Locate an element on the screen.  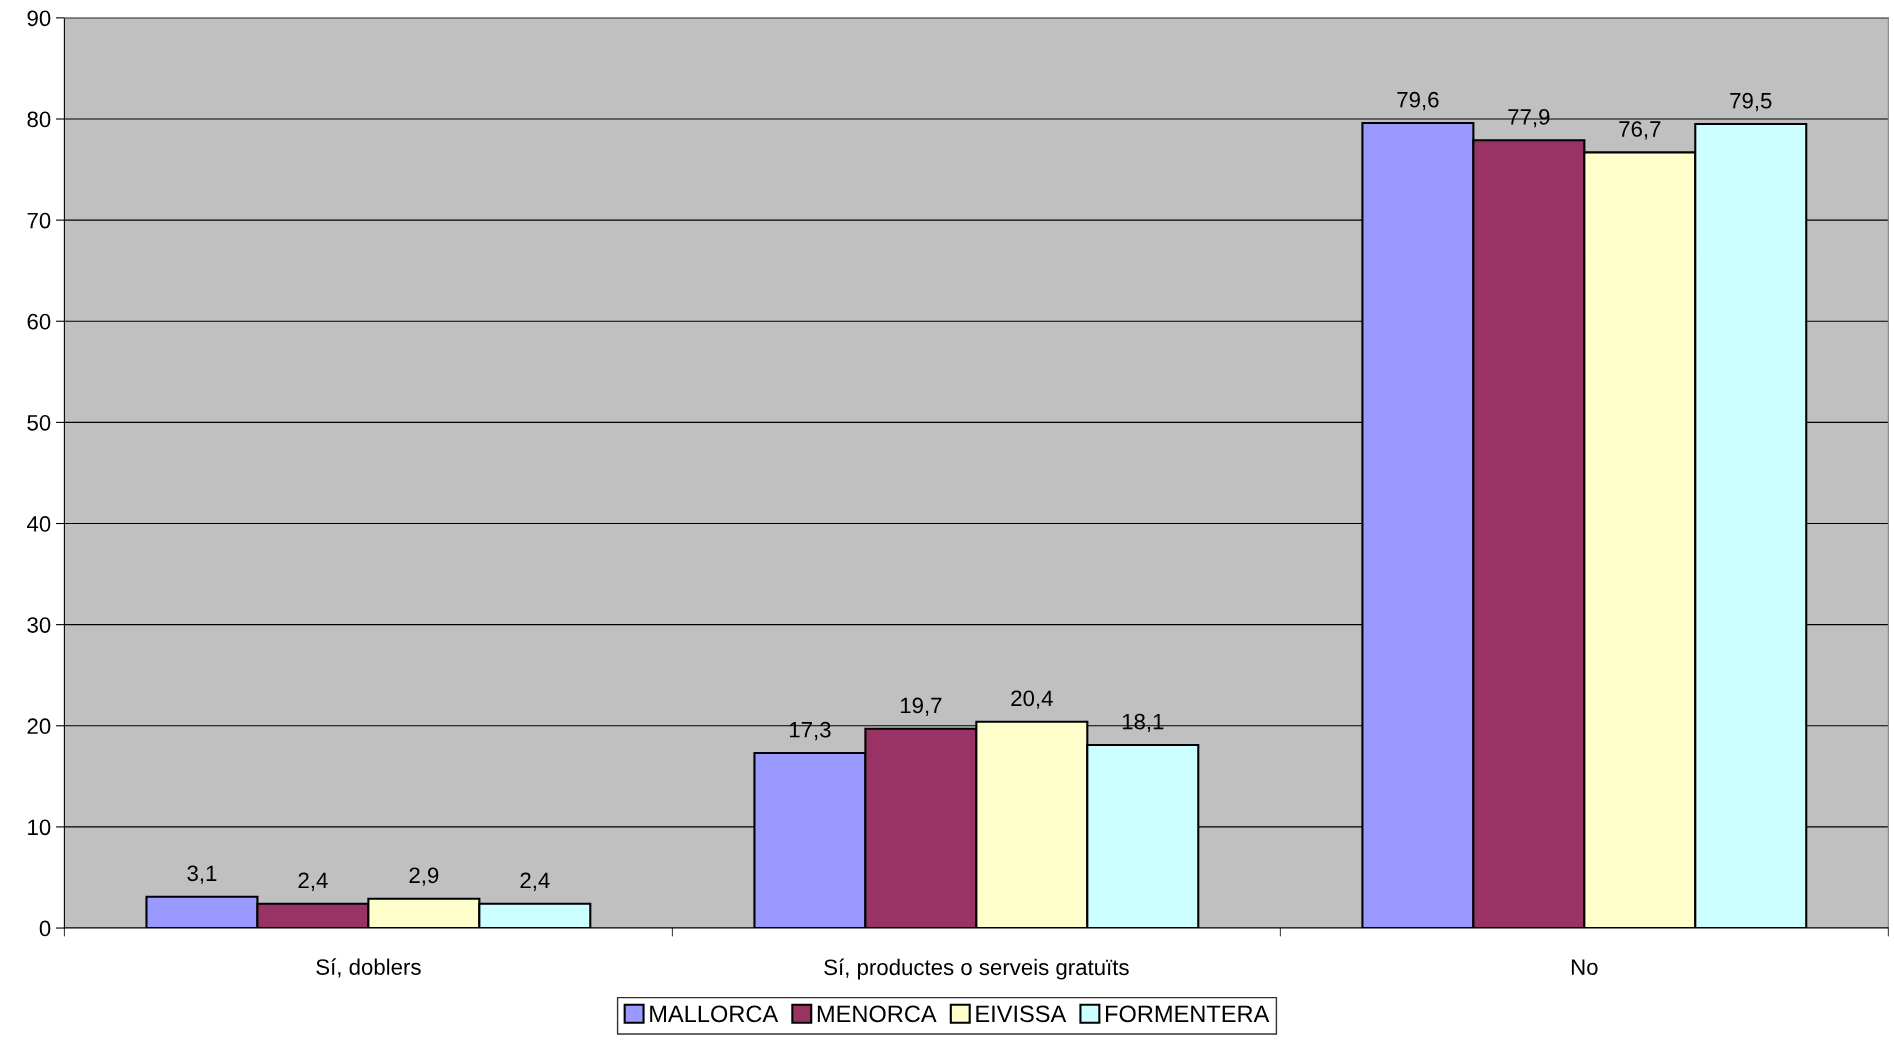
y-tick-label: 40 is located at coordinates (39, 524).